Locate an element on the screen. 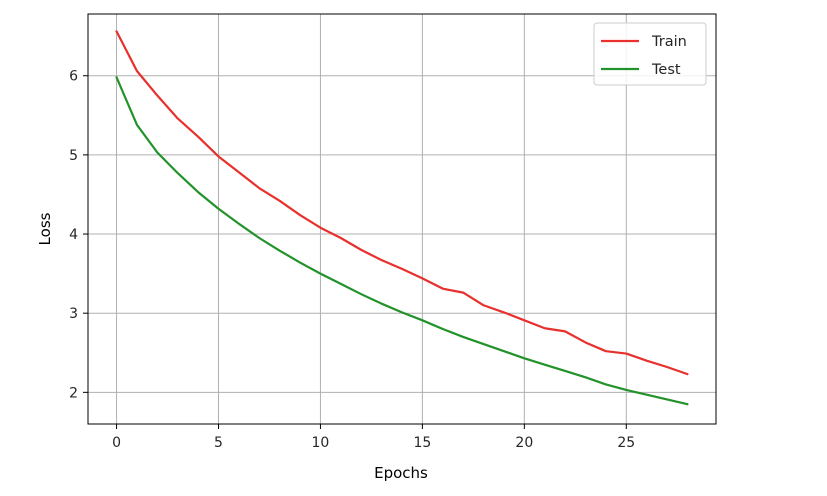 The image size is (827, 496). x-tick-label: 25 is located at coordinates (626, 443).